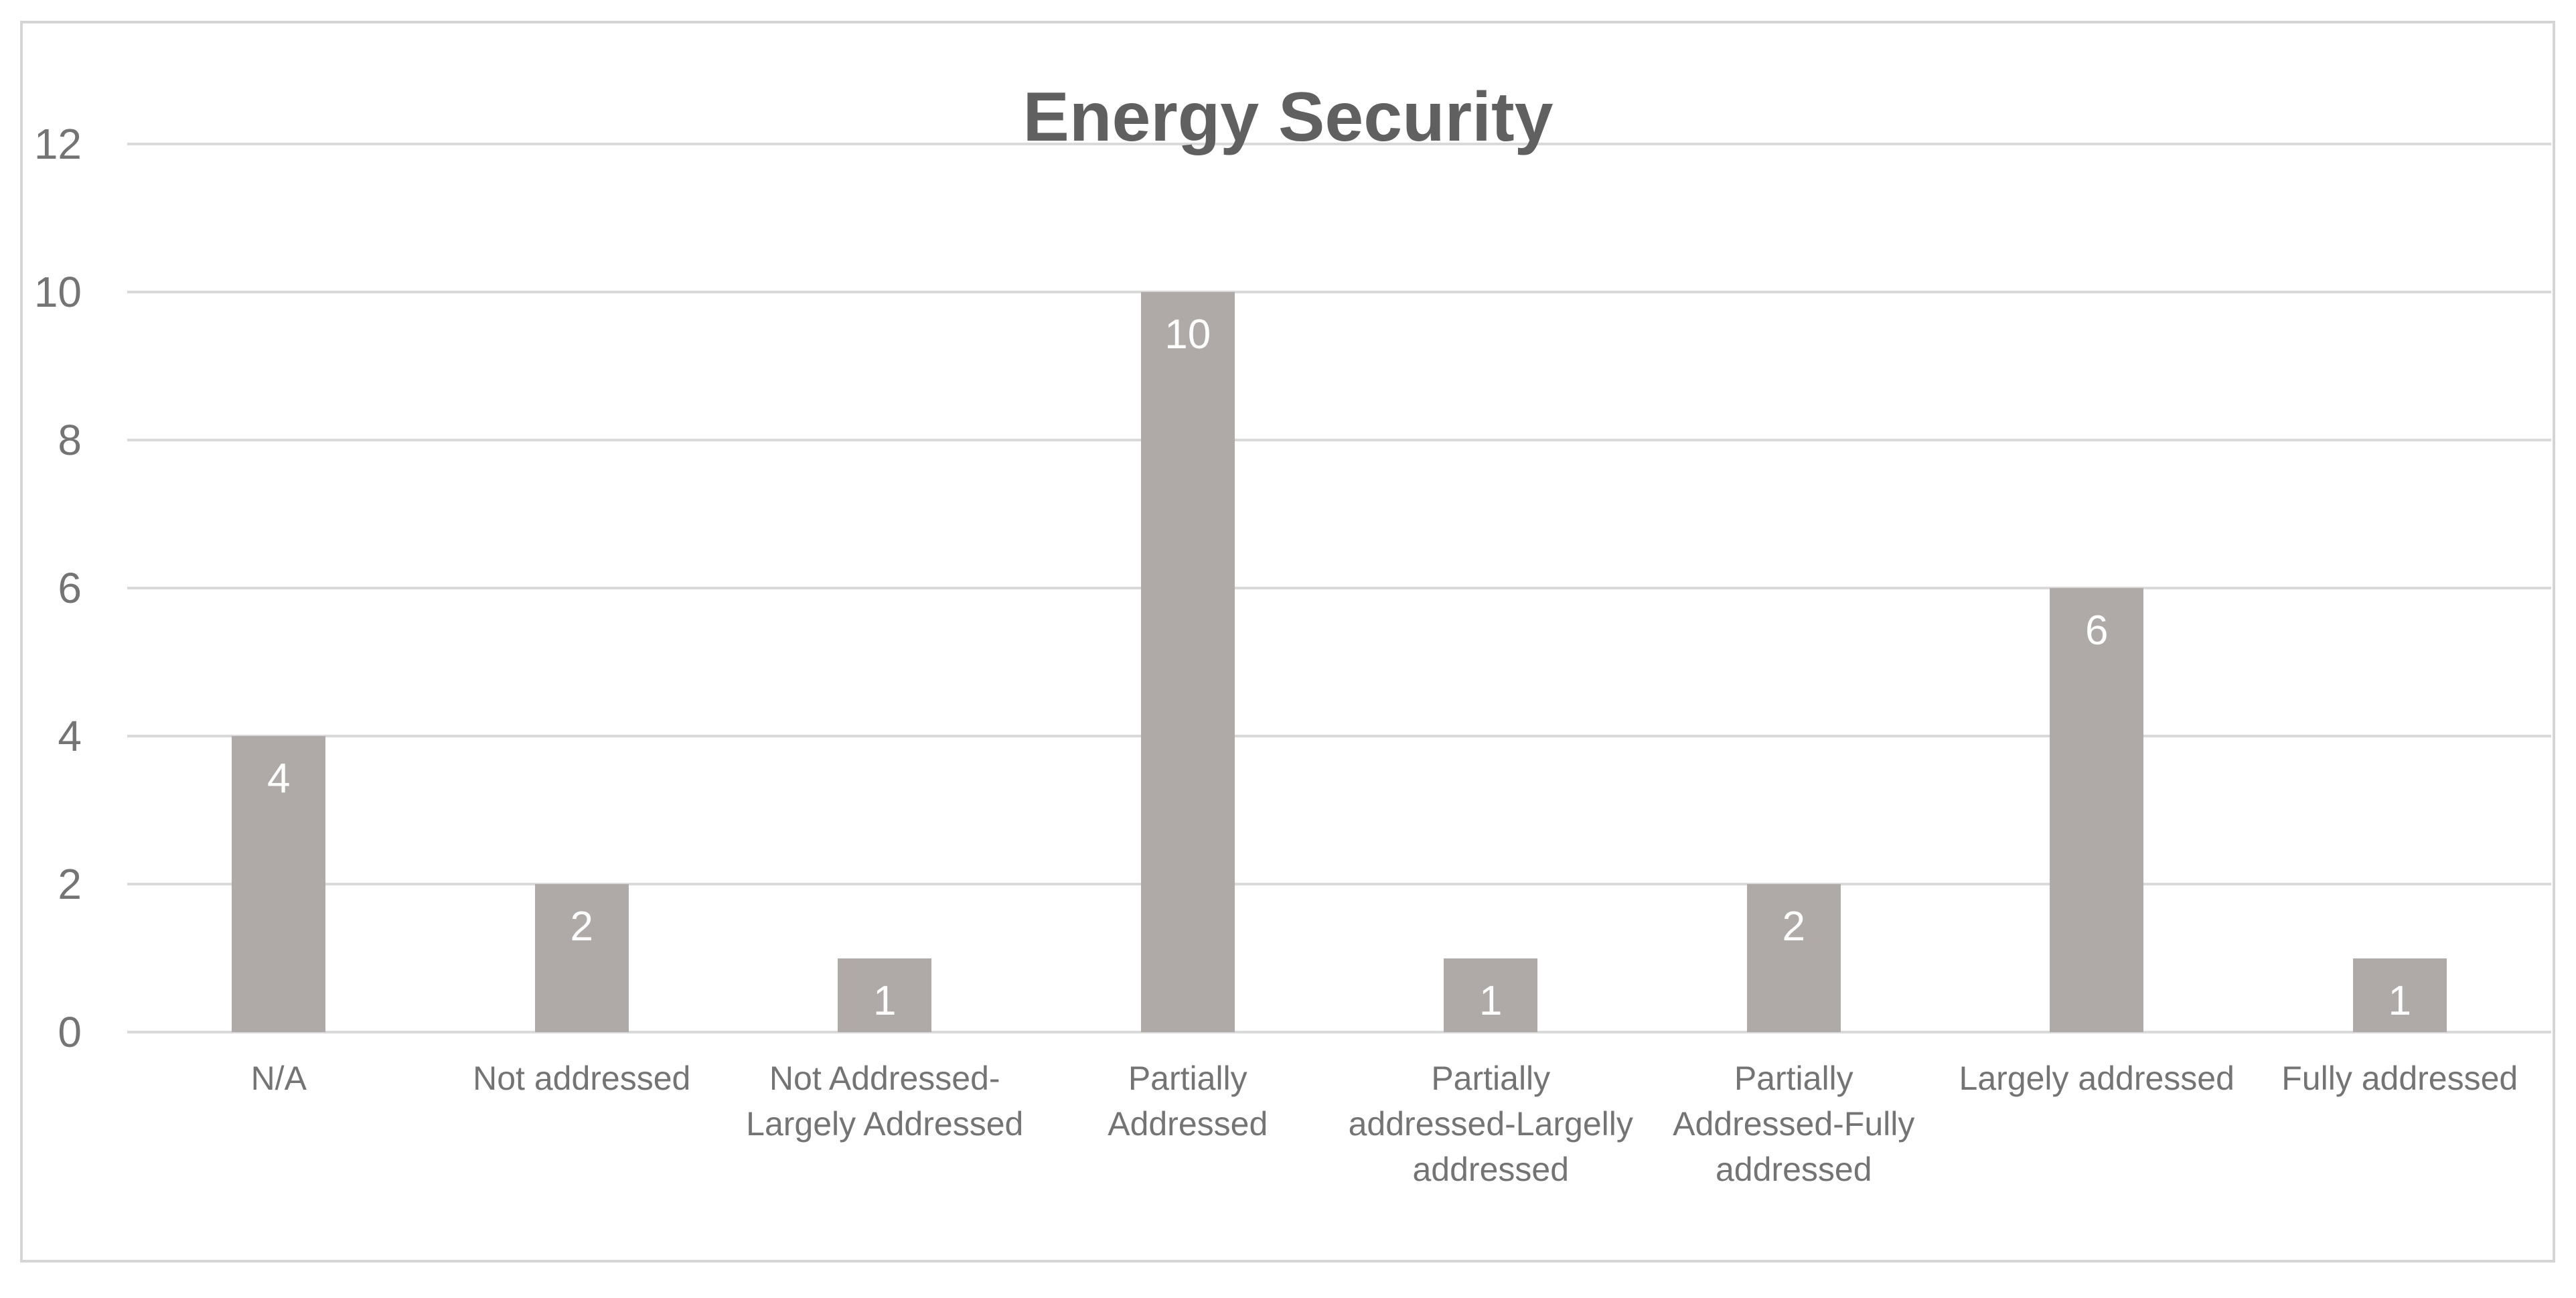 The image size is (2576, 1298). Describe the element at coordinates (57, 292) in the screenshot. I see `y-tick-label-10: 10` at that location.